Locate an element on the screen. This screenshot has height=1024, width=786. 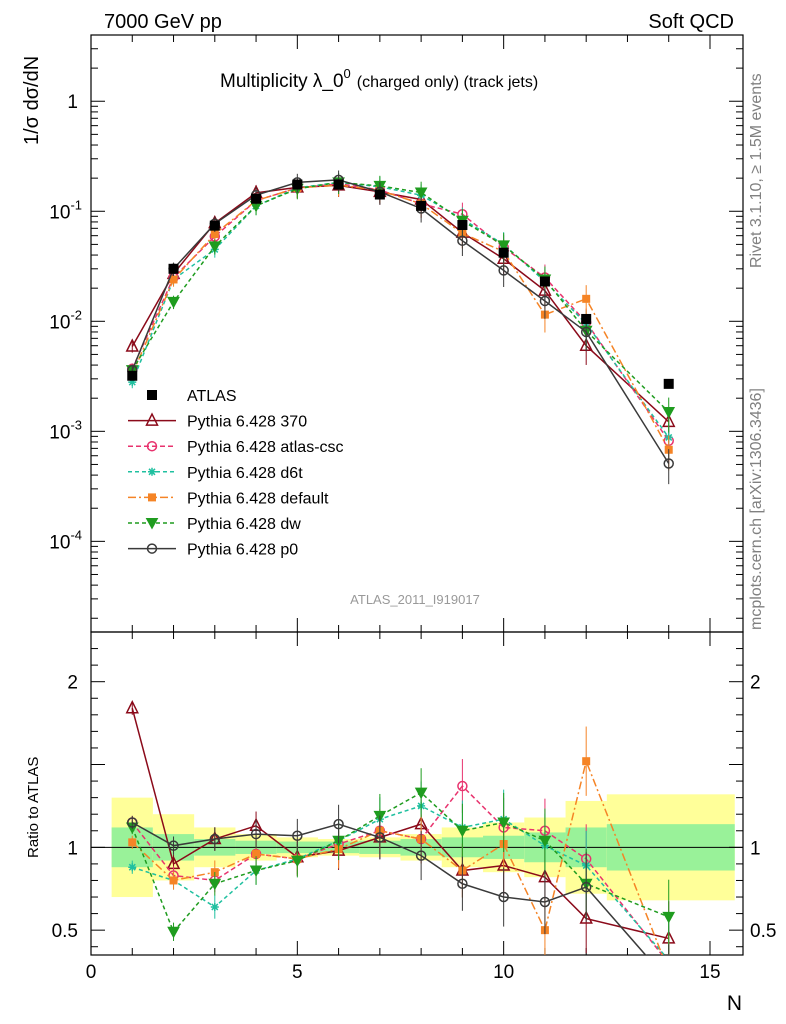
legend-label: Pythia 6.428 p0 is located at coordinates (242, 550).